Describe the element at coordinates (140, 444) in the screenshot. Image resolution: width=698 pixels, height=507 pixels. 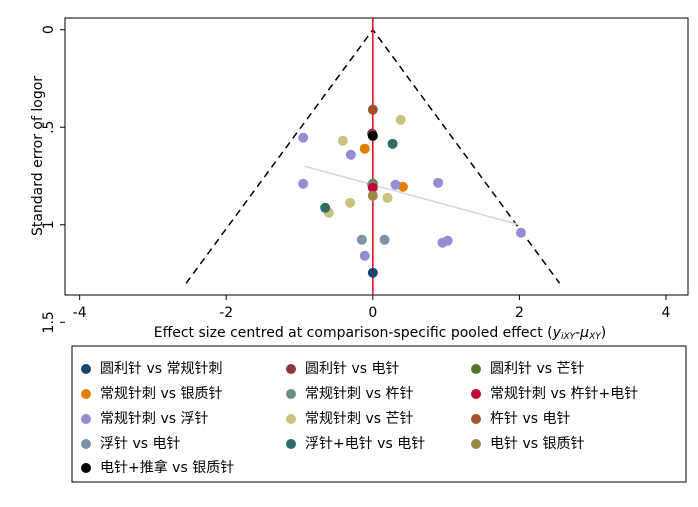
I see `legend-label: 浮针 vs 电针` at that location.